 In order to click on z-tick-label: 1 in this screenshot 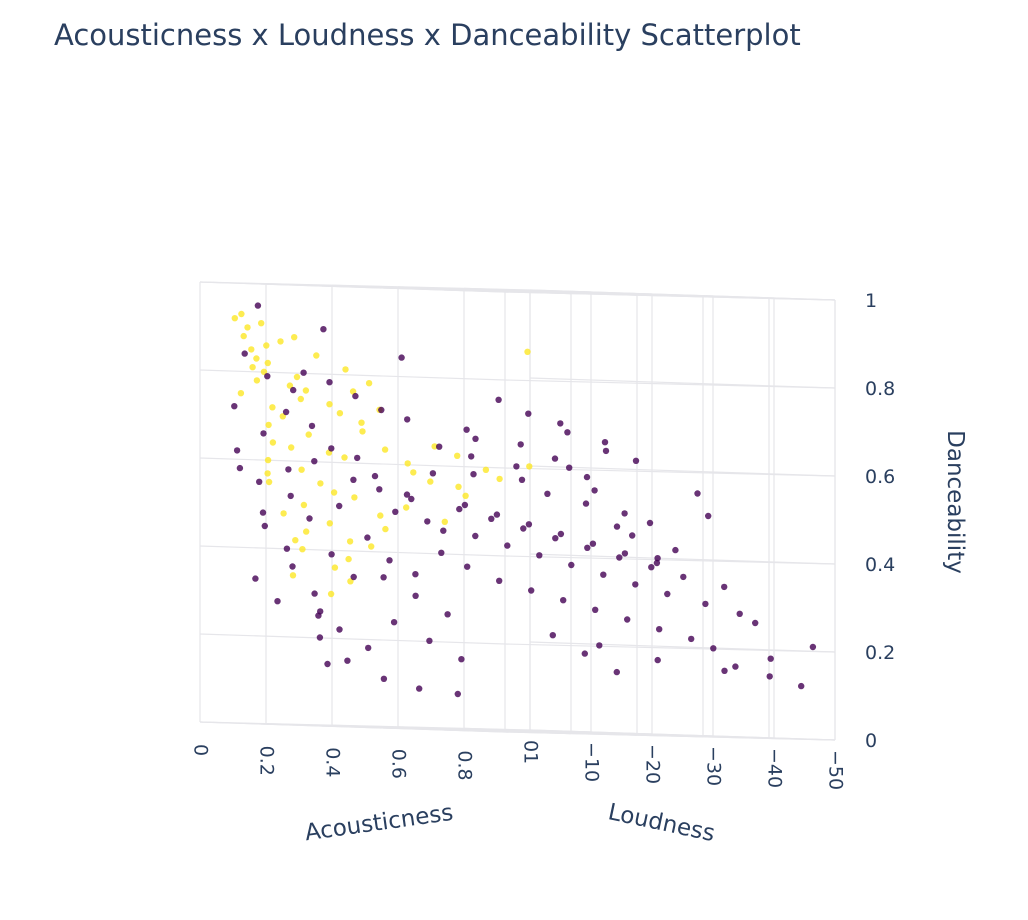, I will do `click(871, 301)`.